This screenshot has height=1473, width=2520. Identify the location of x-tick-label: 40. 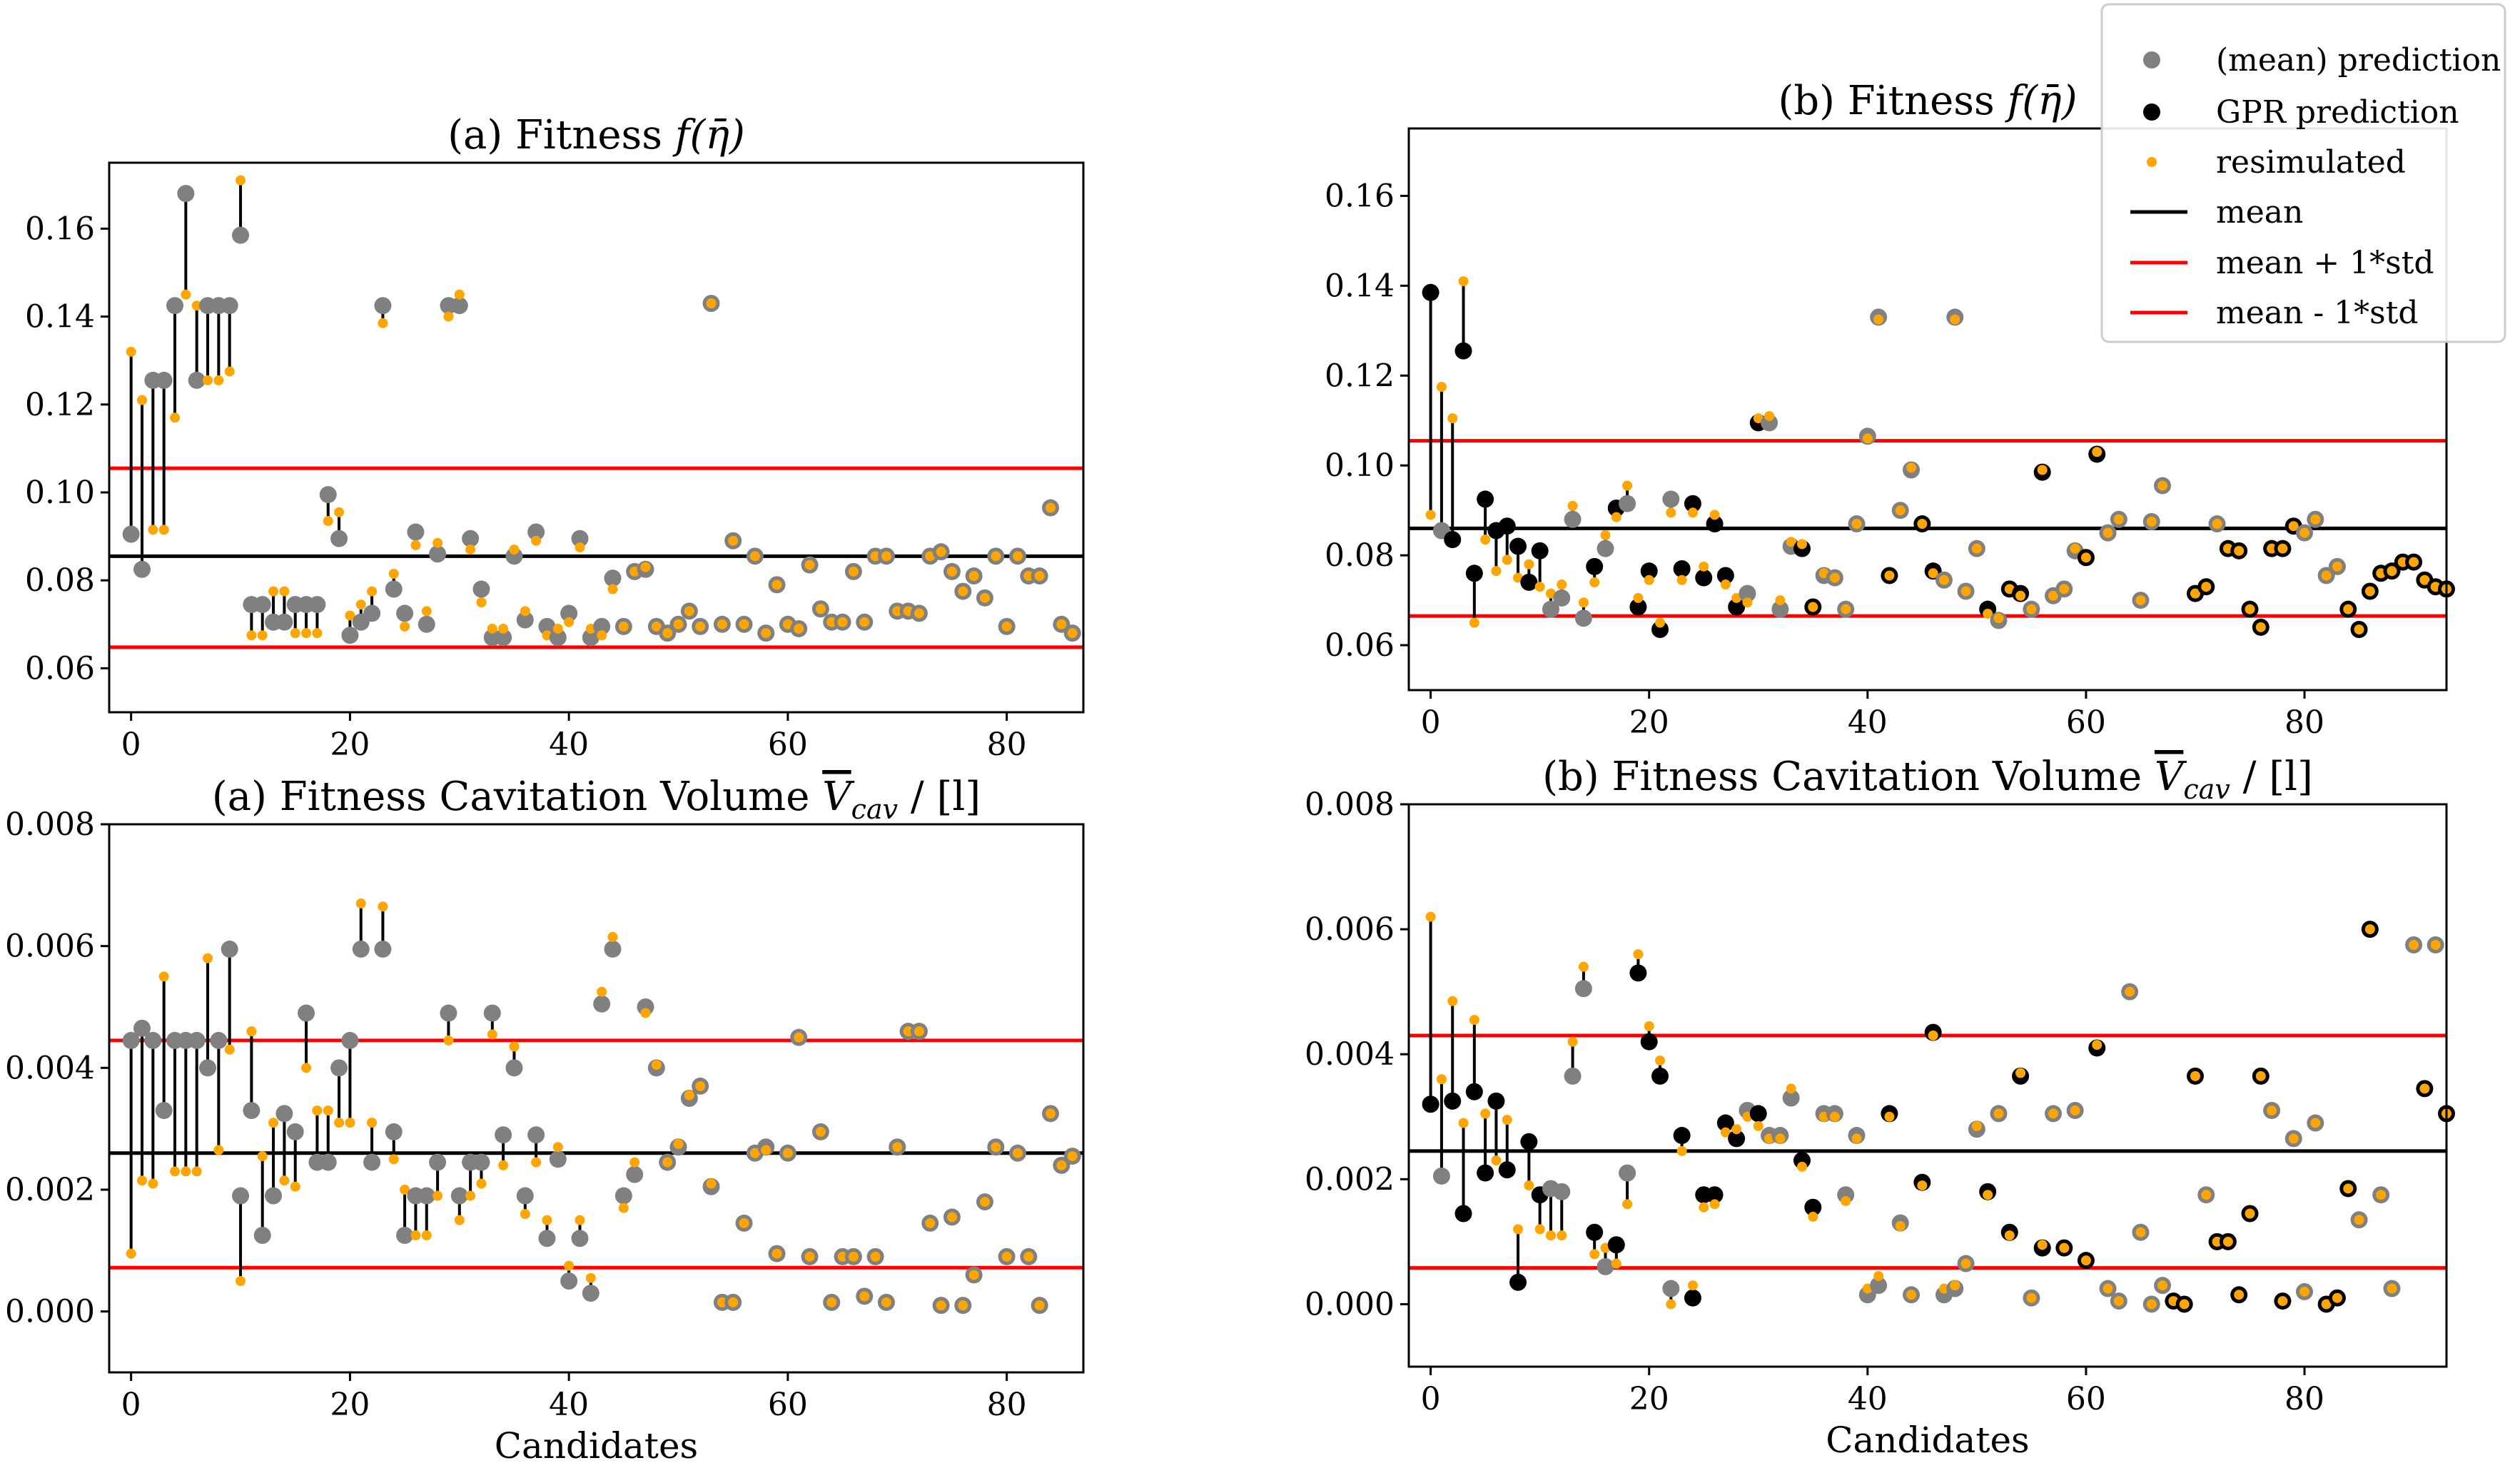
(1868, 723).